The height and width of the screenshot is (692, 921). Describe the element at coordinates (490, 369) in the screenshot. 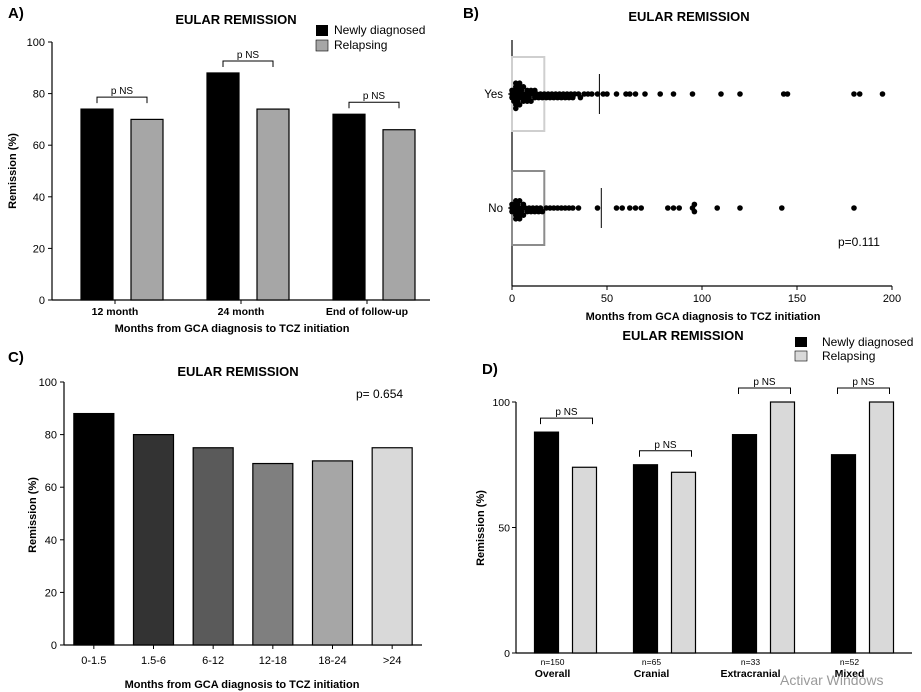

I see `panel-d-label: D)` at that location.